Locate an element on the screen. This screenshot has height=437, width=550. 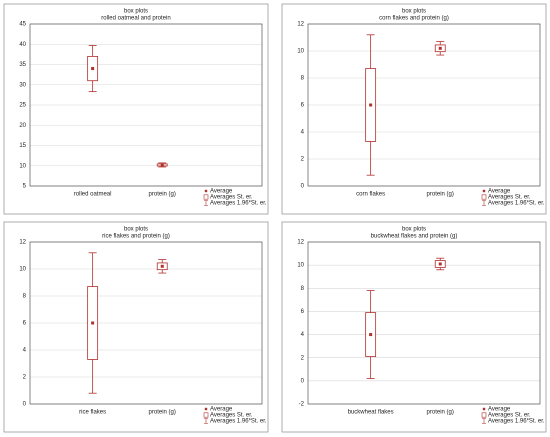
y-tick-label: 30 is located at coordinates (22, 85).